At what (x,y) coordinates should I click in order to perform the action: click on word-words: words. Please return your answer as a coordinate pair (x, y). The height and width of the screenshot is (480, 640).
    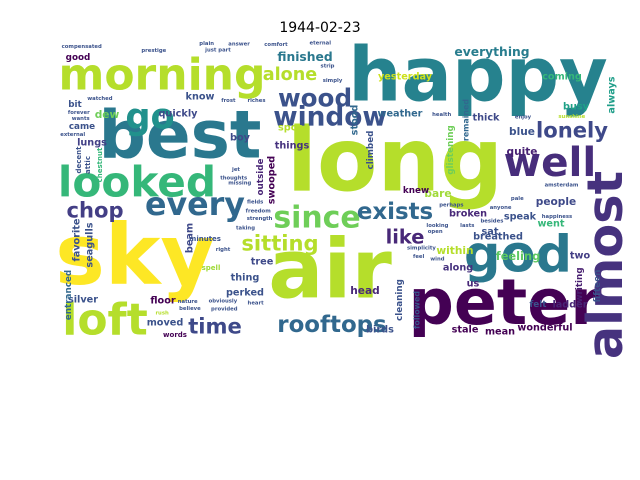
    Looking at the image, I should click on (175, 335).